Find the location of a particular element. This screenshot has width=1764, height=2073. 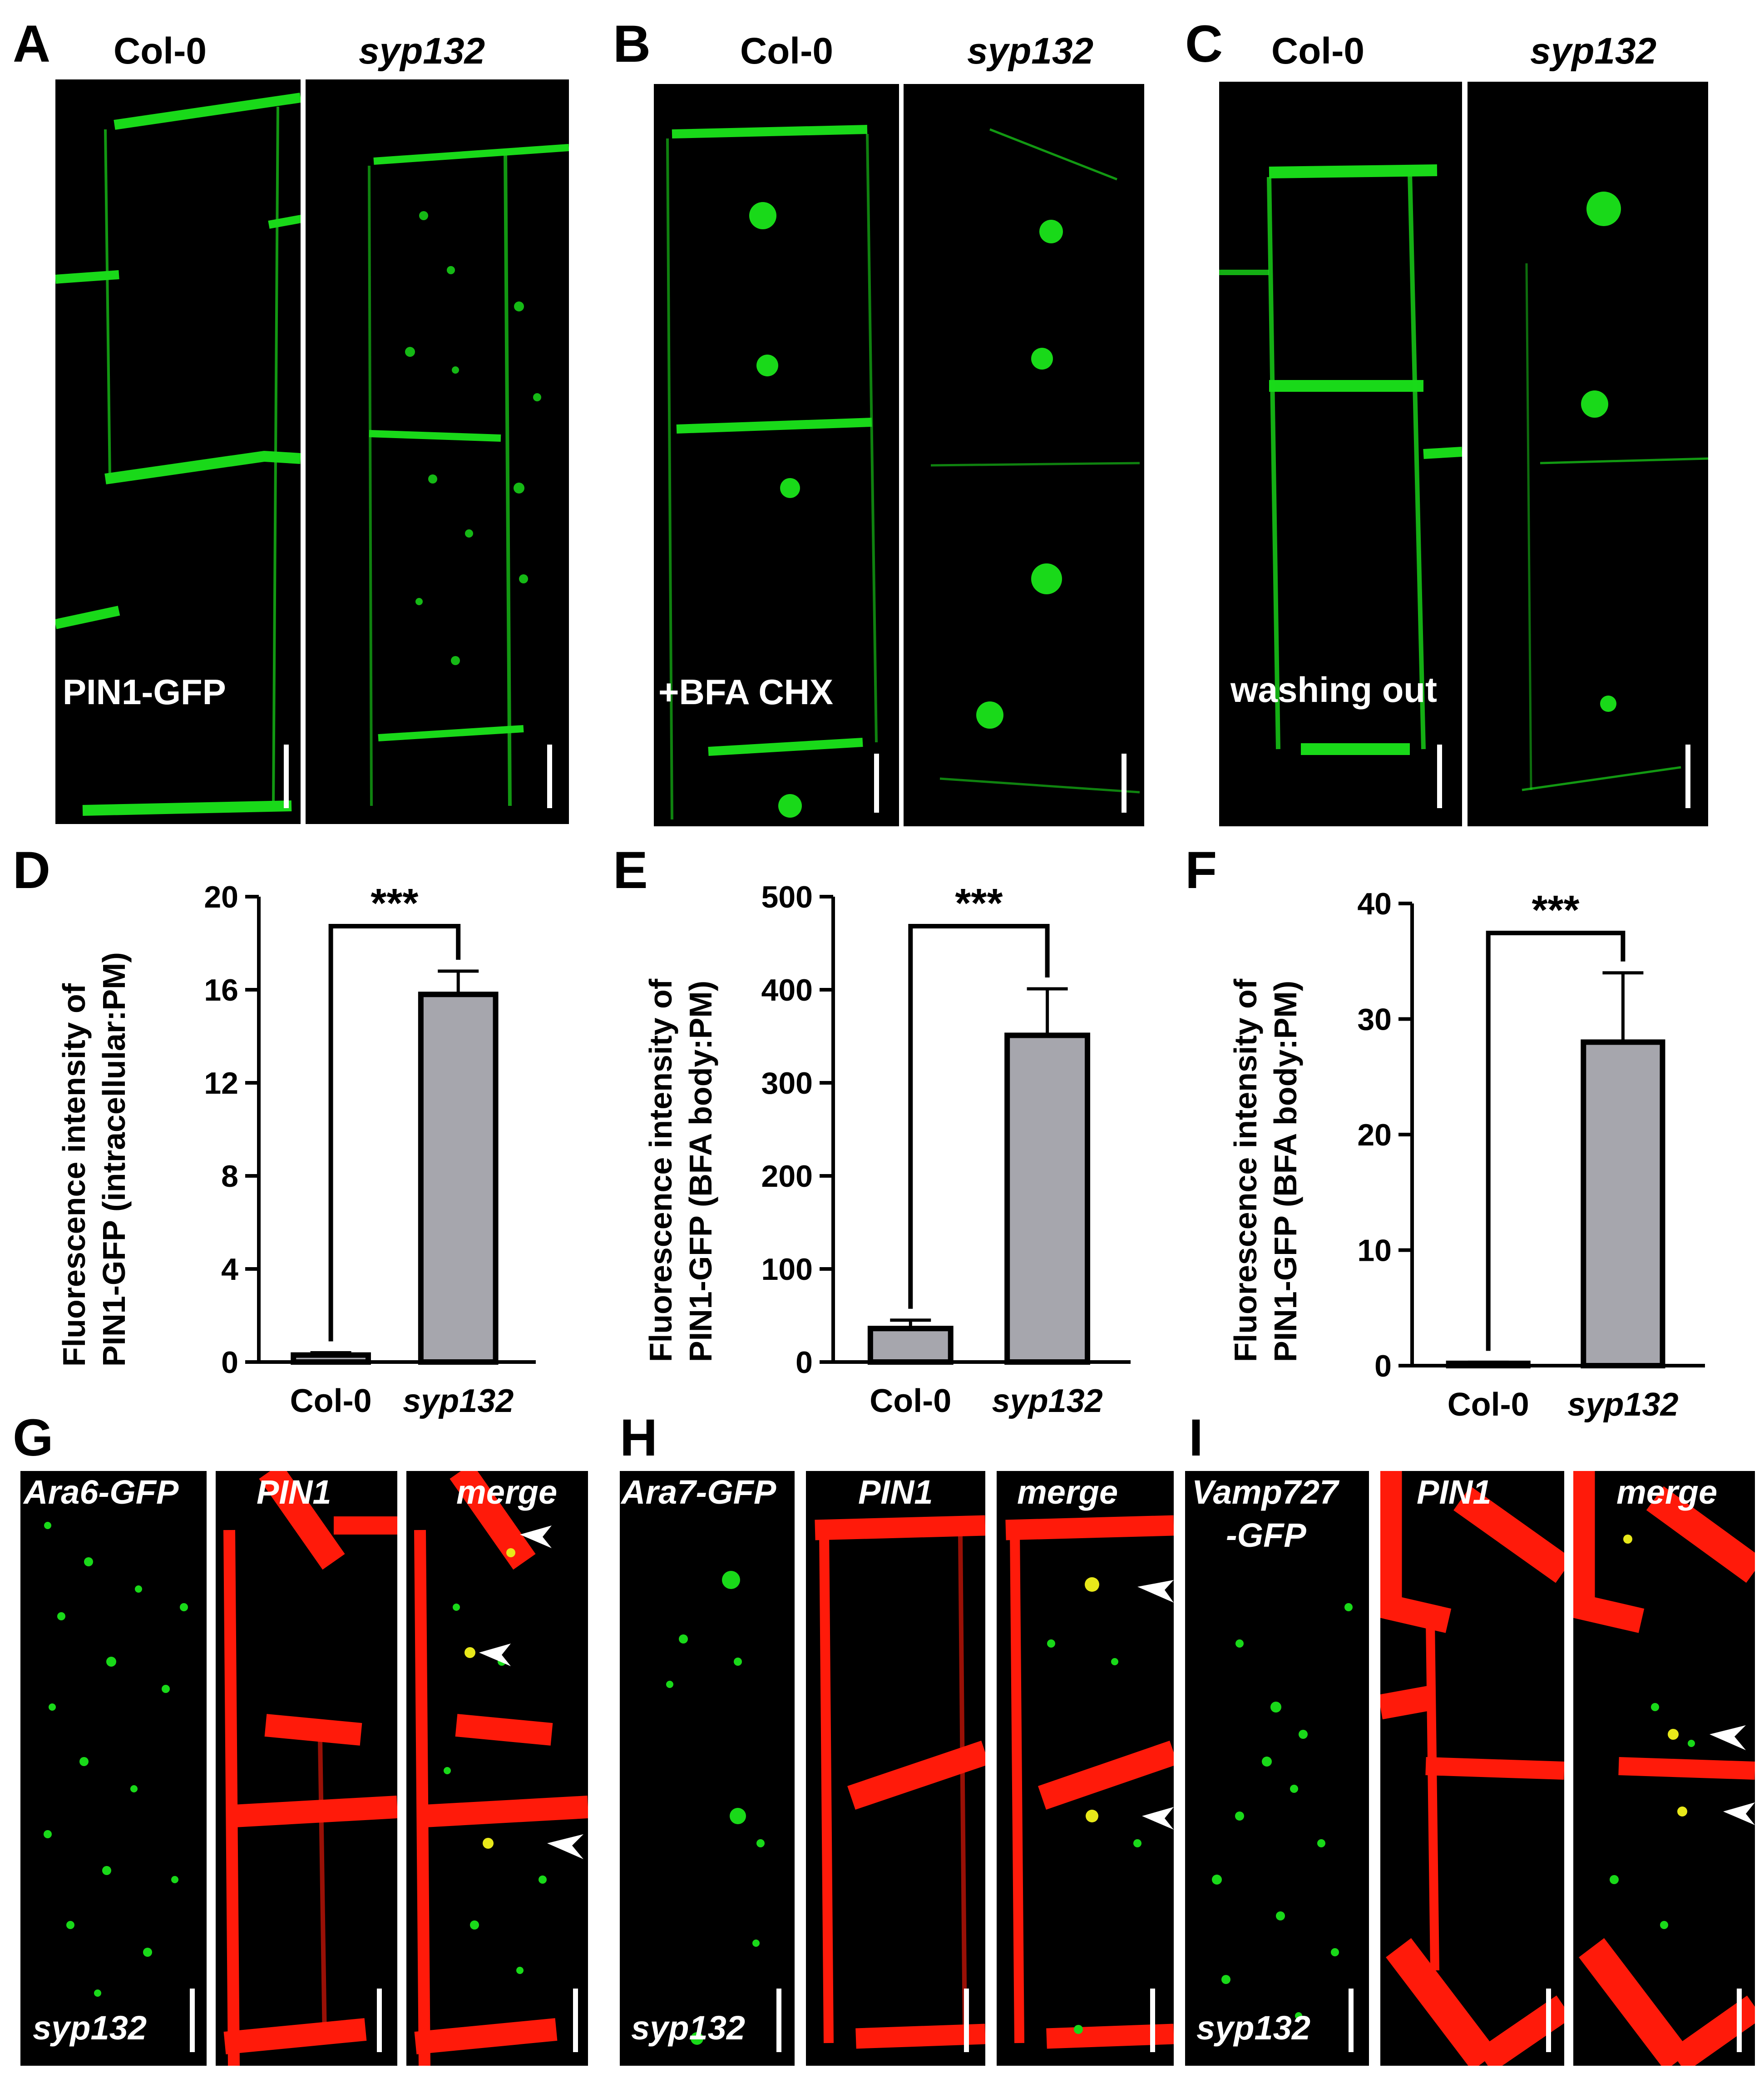

micrograph-a-col0 is located at coordinates (178, 451).